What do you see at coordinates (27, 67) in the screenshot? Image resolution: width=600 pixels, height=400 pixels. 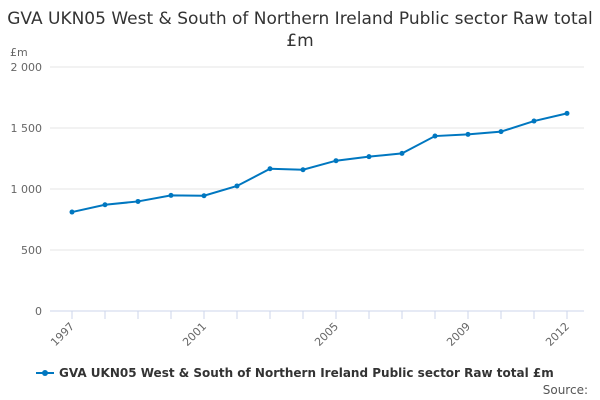 I see `y-tick-label: 2 000` at bounding box center [27, 67].